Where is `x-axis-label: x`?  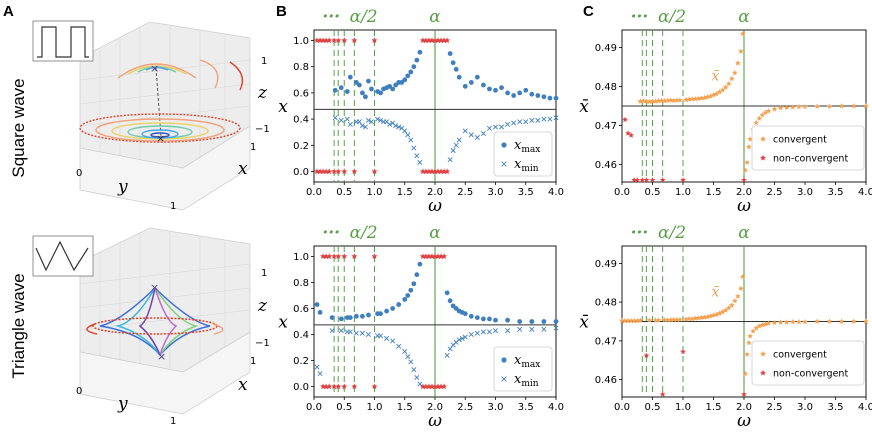 x-axis-label: x is located at coordinates (243, 169).